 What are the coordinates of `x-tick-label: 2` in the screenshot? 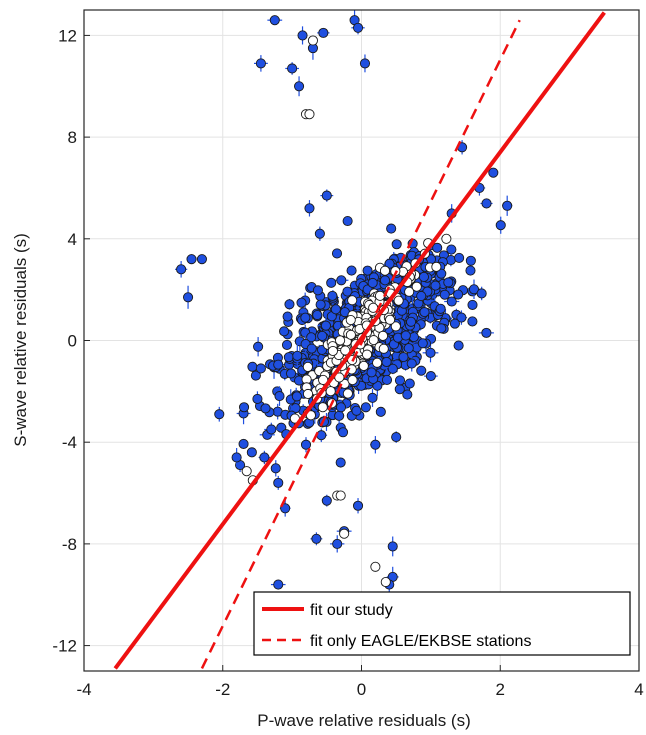 It's located at (500, 689).